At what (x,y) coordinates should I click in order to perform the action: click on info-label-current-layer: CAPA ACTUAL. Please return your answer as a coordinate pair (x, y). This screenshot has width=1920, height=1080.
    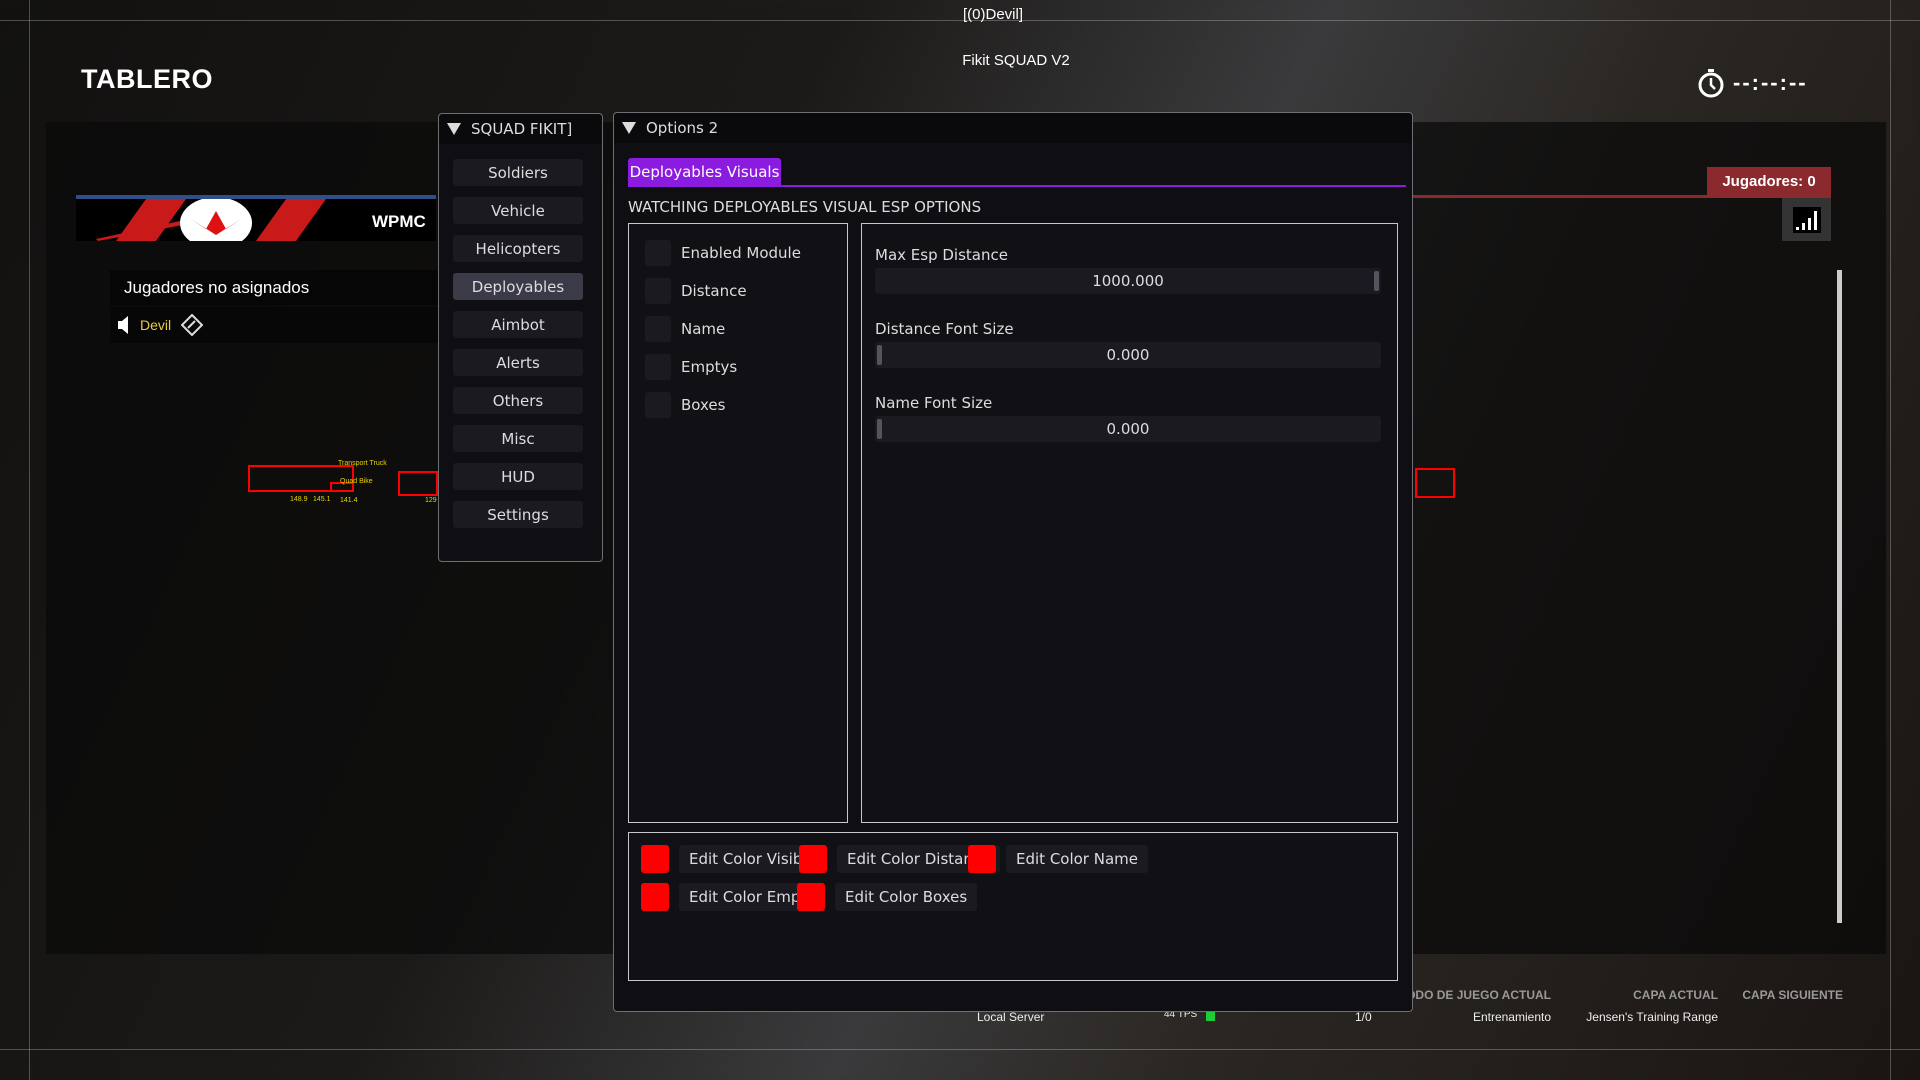
    Looking at the image, I should click on (1675, 995).